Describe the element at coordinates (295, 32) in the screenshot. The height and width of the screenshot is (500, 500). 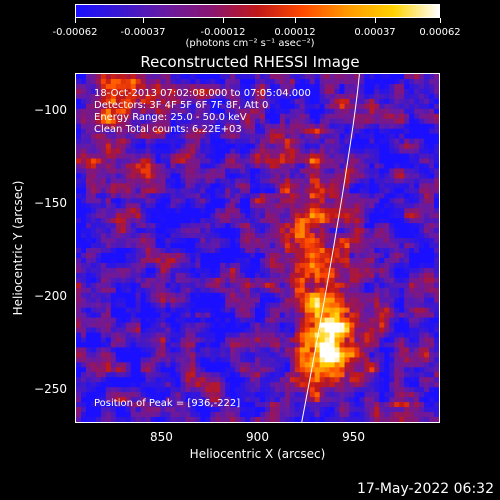
I see `colorbar-tick-label: 0.00012` at that location.